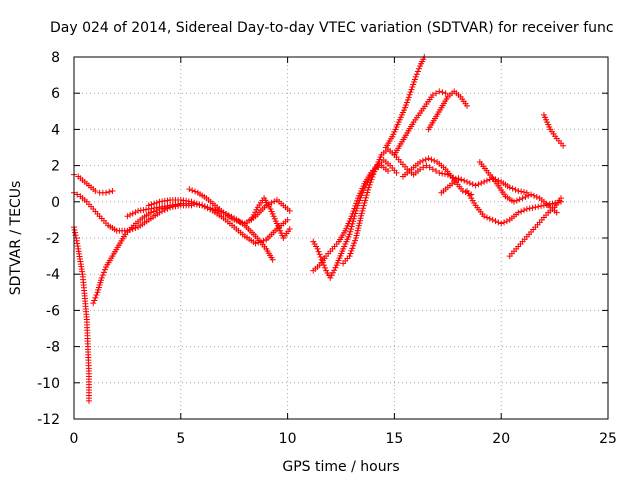 The height and width of the screenshot is (480, 640). Describe the element at coordinates (53, 275) in the screenshot. I see `y-tick-label: -4` at that location.